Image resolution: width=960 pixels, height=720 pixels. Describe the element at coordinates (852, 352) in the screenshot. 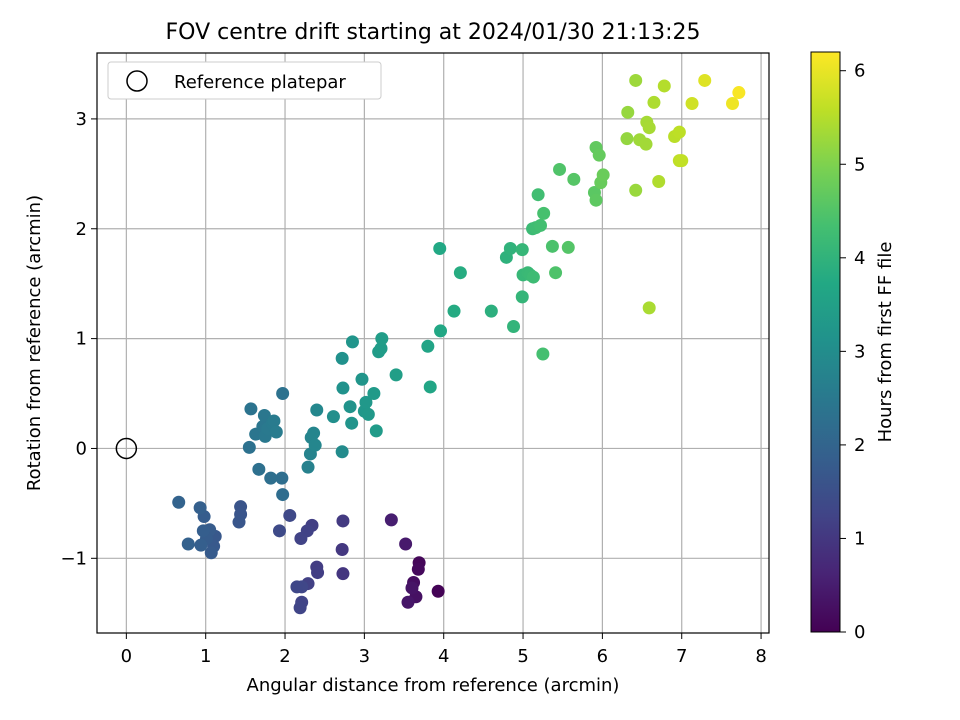

I see `colorbar-ticks: 0 1 2 3 4 5 6` at that location.